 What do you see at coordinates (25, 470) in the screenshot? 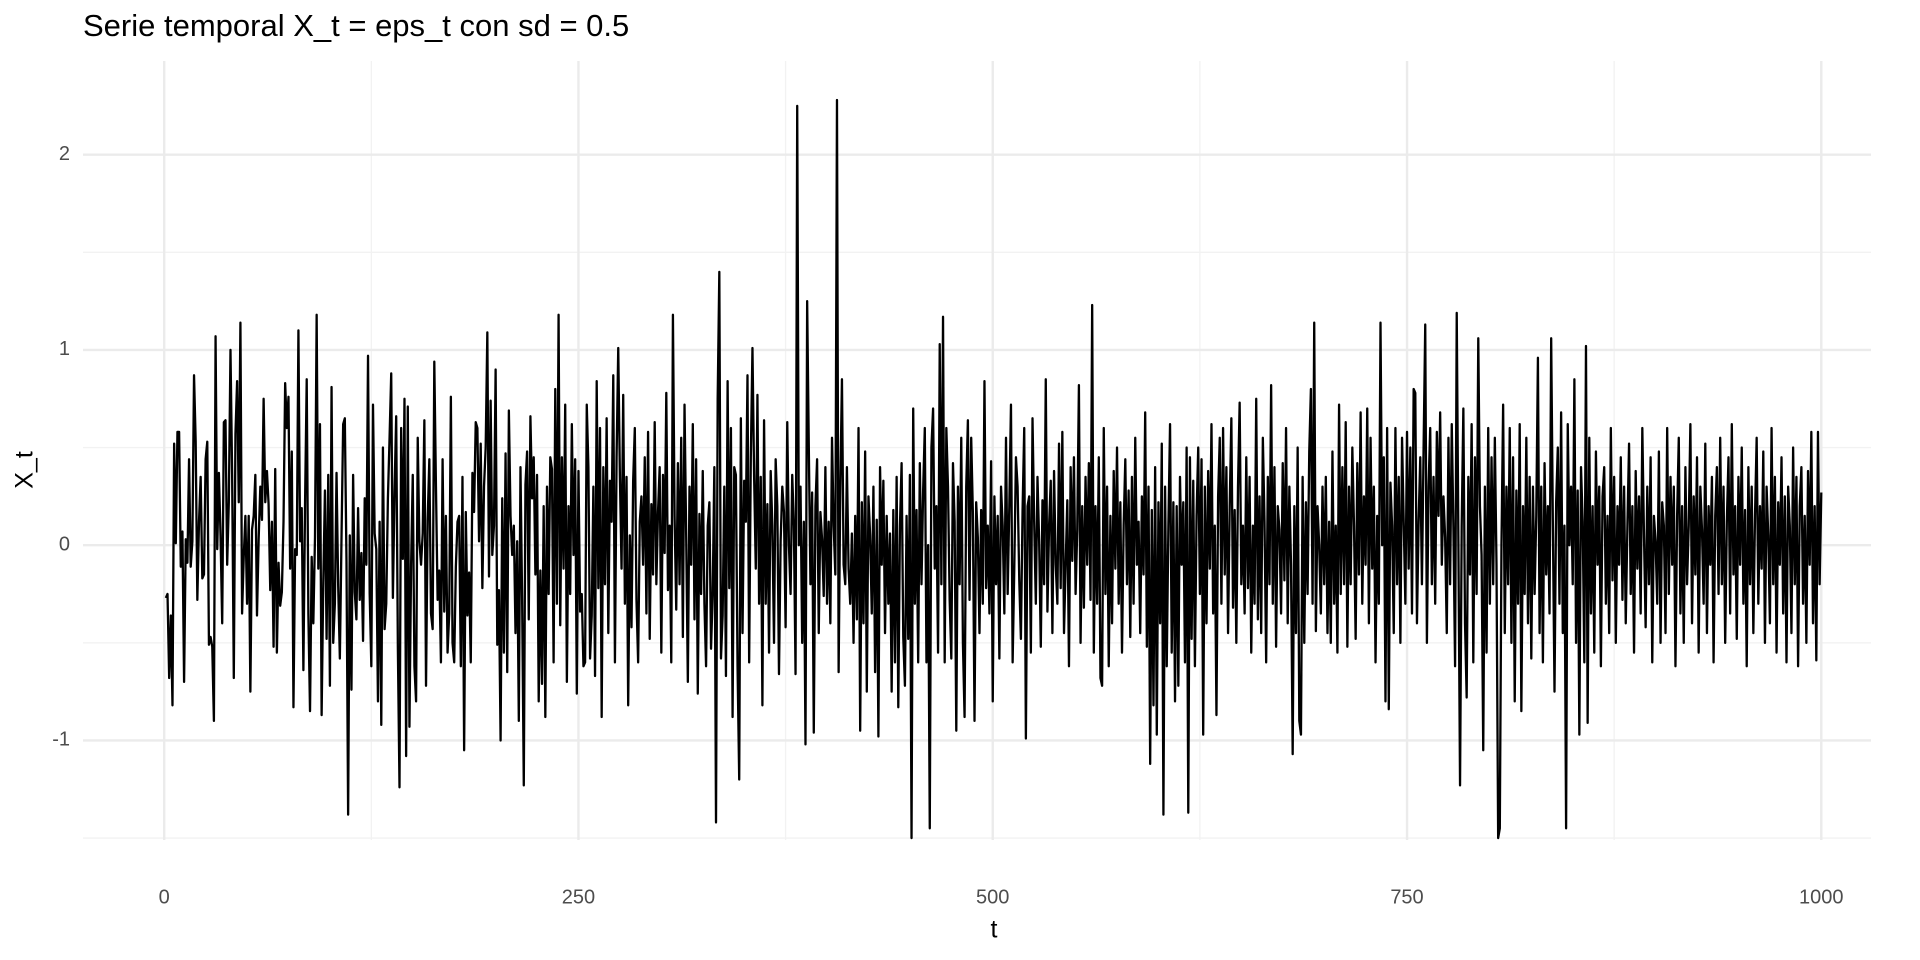
I see `y-axis-label: X_t` at bounding box center [25, 470].